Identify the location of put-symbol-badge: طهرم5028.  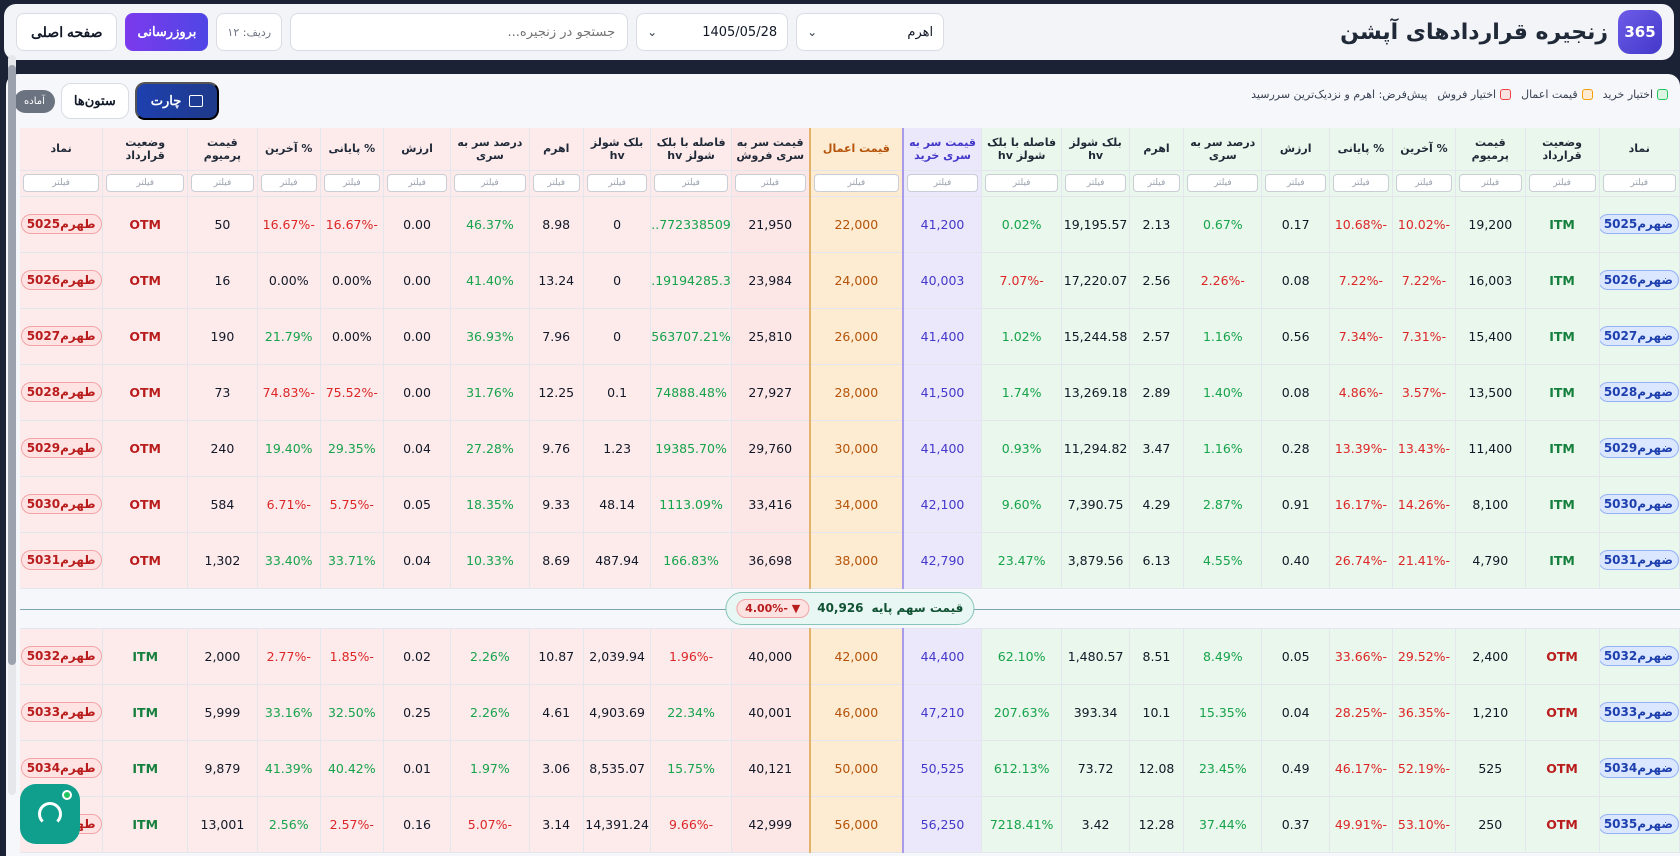
(61, 392).